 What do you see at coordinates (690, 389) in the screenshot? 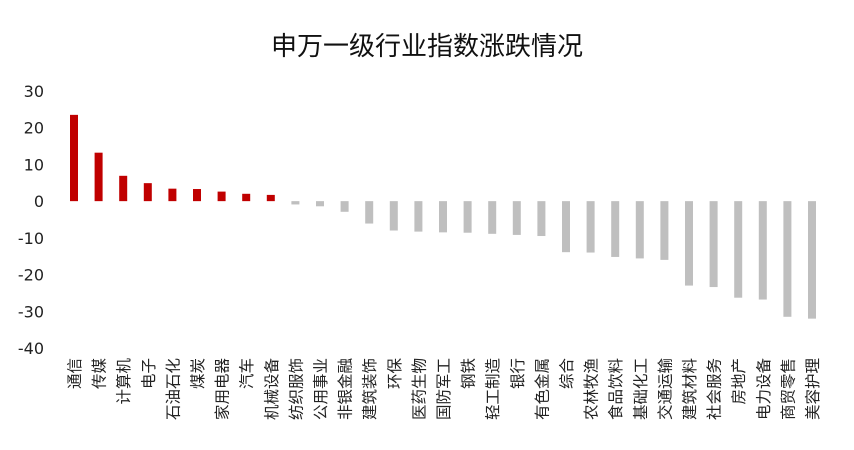
I see `x-tick-label: 建筑材料` at bounding box center [690, 389].